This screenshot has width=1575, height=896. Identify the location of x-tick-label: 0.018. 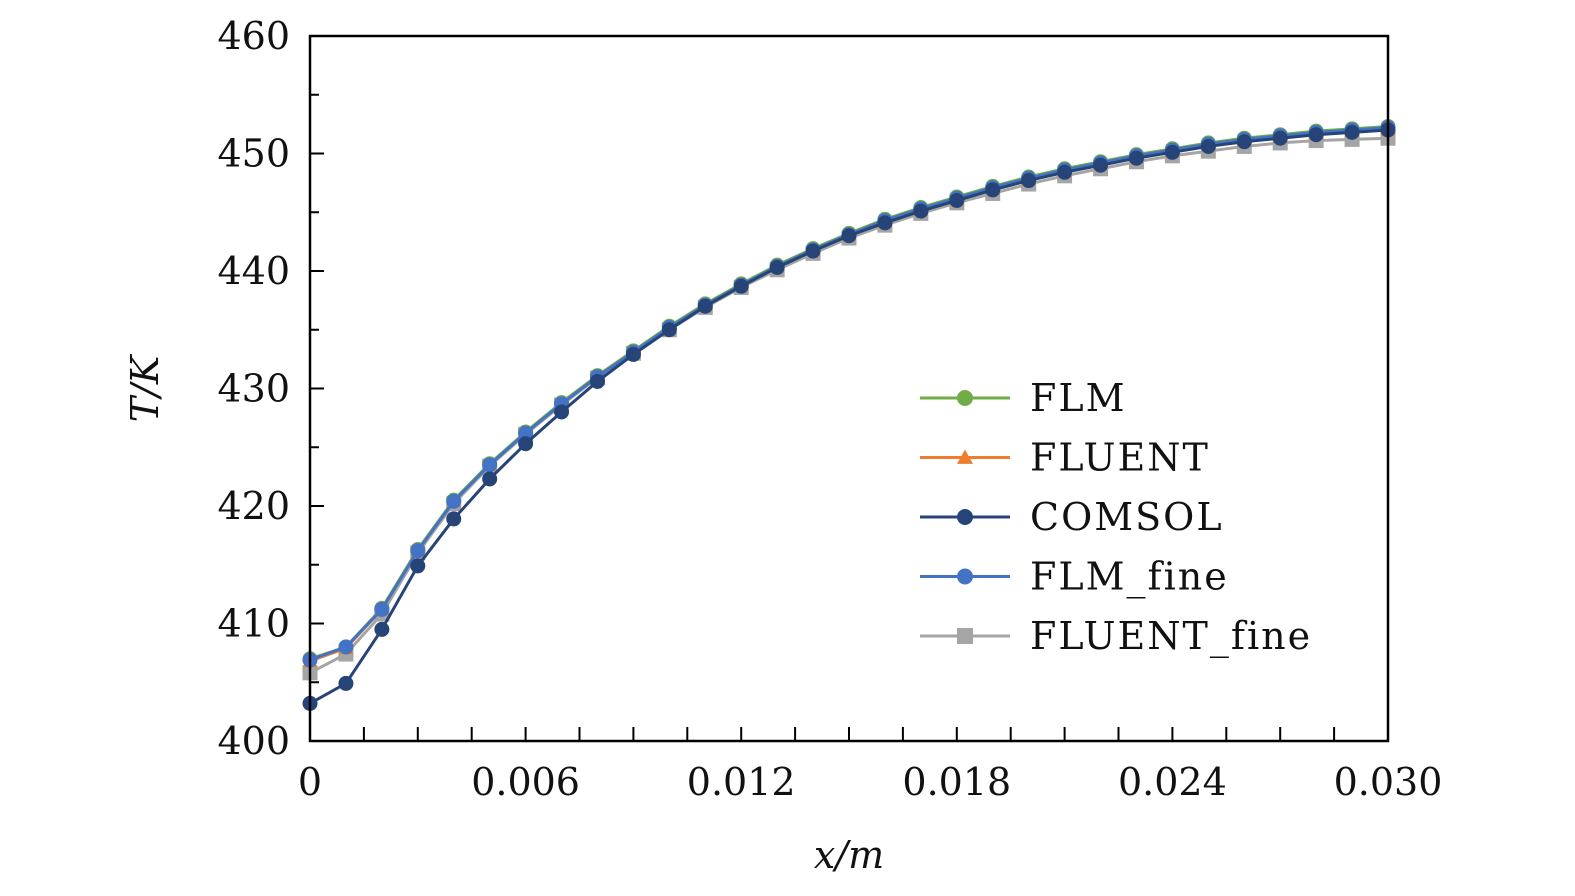
(956, 782).